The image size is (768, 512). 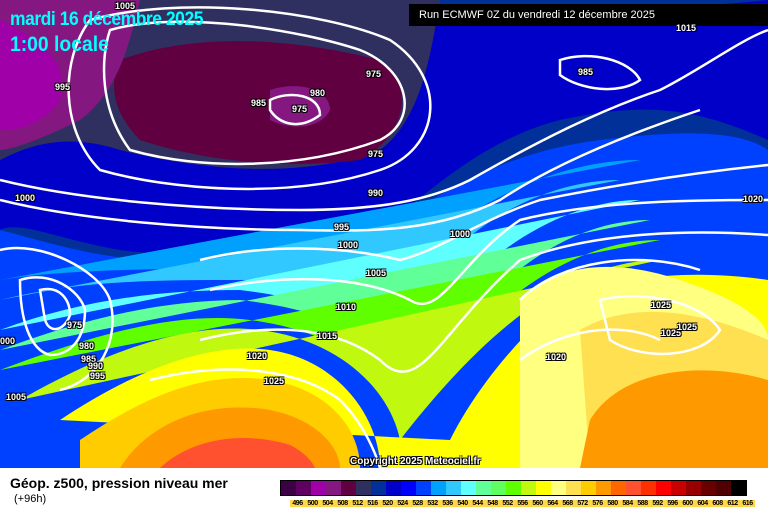 I want to click on scale-label: 596, so click(x=672, y=503).